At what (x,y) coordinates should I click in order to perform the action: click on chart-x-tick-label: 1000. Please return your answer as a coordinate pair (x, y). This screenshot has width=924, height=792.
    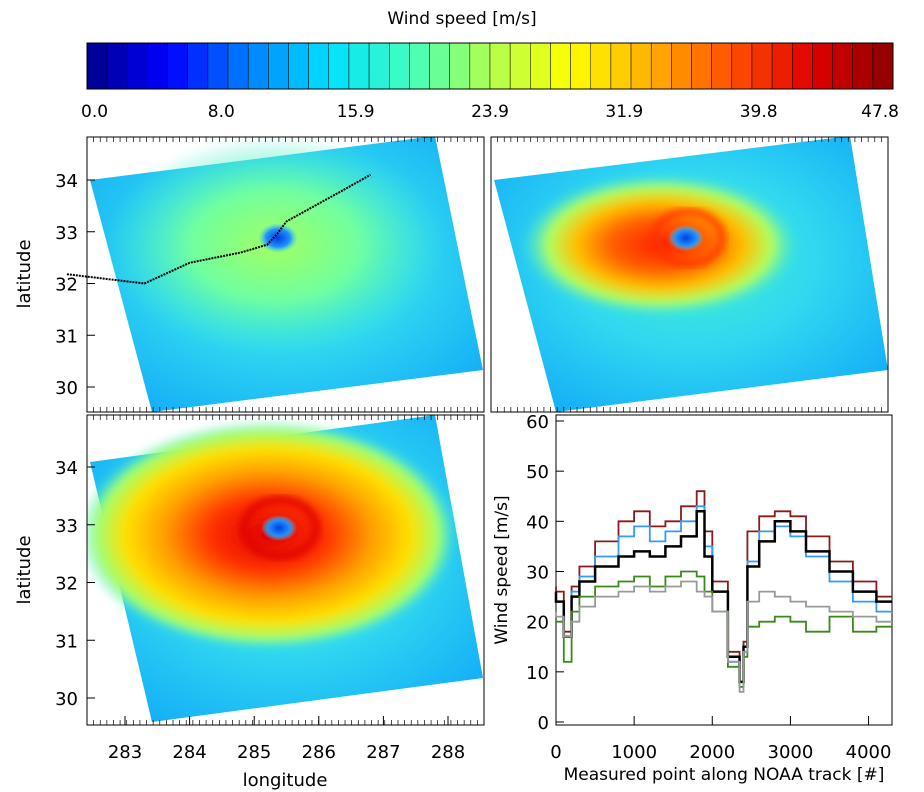
    Looking at the image, I should click on (634, 752).